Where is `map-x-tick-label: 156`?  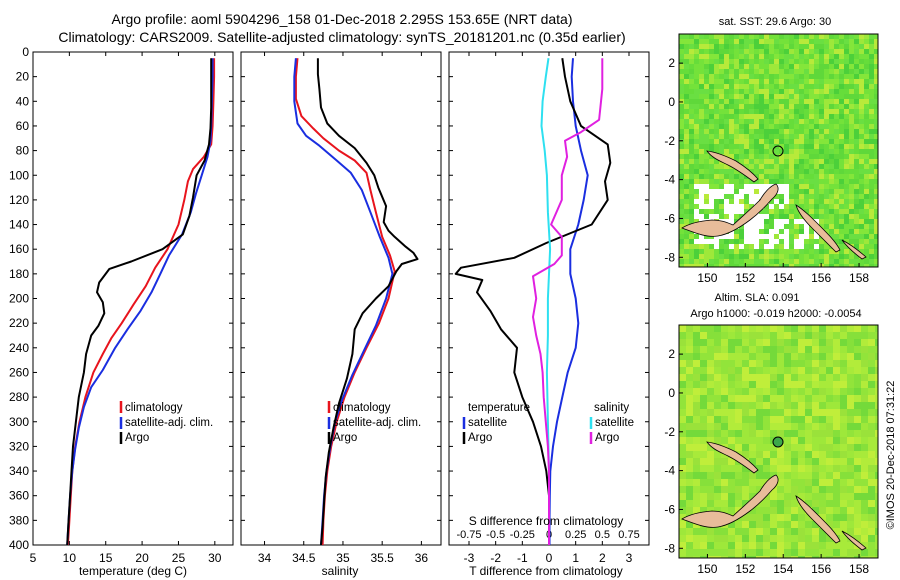 map-x-tick-label: 156 is located at coordinates (821, 569).